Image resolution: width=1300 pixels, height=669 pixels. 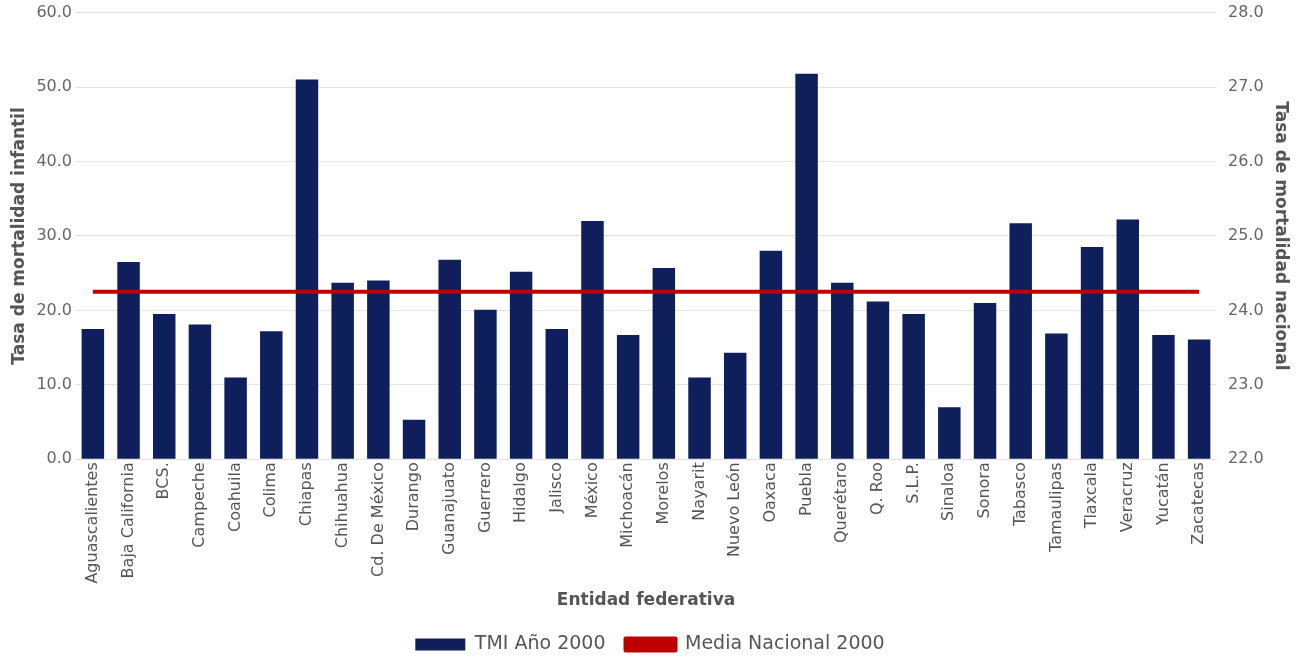 I want to click on y-tick-label: 10.0, so click(x=54, y=383).